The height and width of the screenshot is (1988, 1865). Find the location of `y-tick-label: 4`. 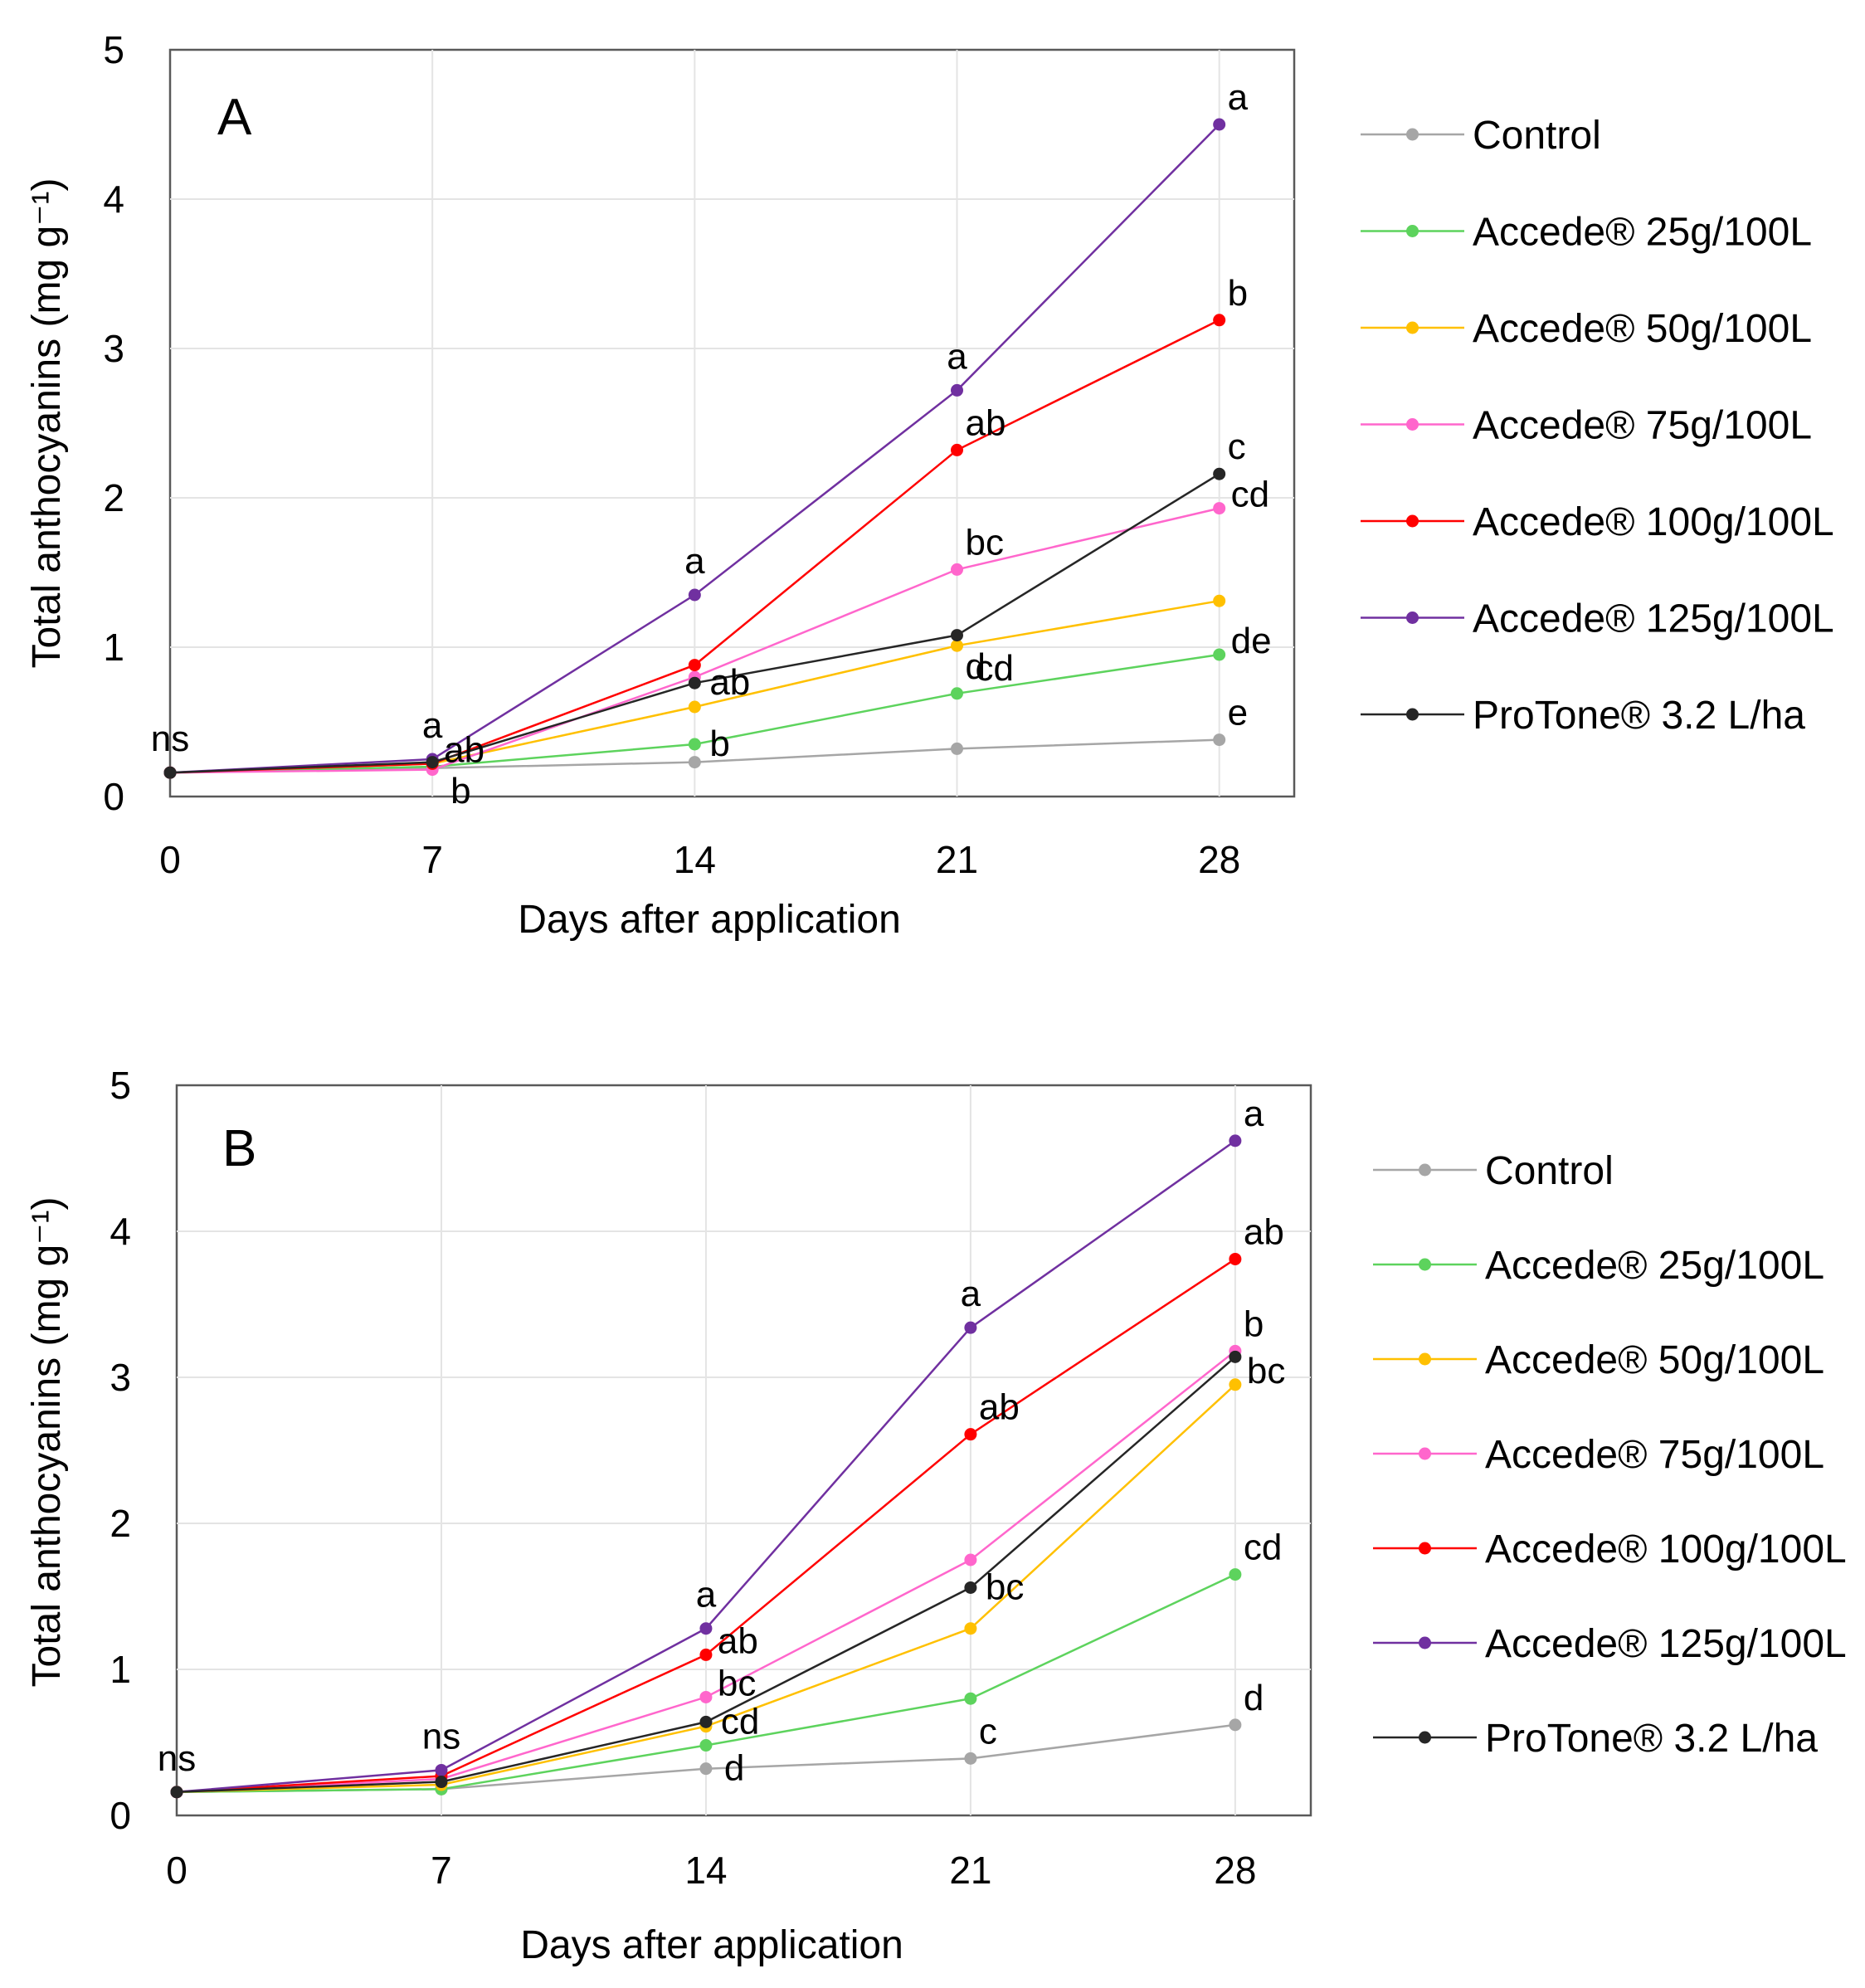

y-tick-label: 4 is located at coordinates (113, 199).